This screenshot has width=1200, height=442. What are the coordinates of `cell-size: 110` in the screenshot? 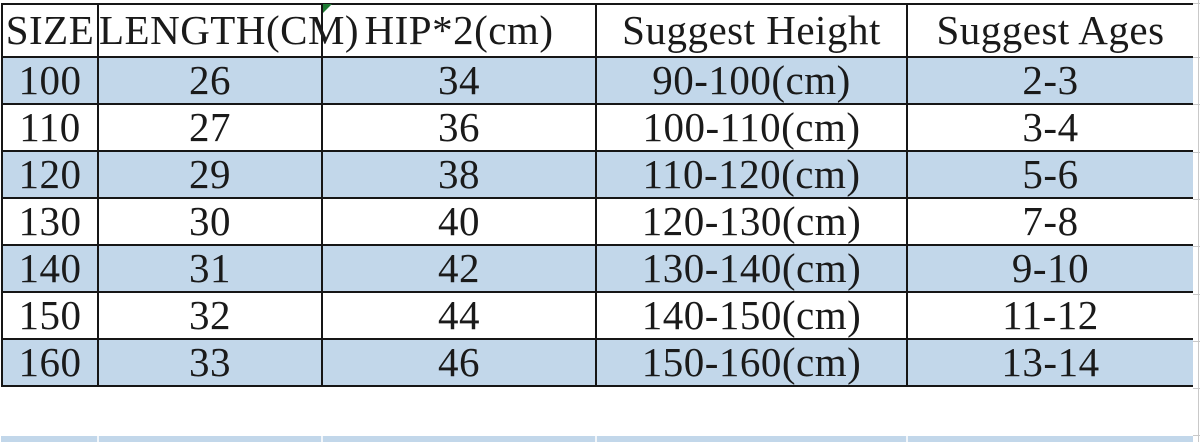 It's located at (50, 127).